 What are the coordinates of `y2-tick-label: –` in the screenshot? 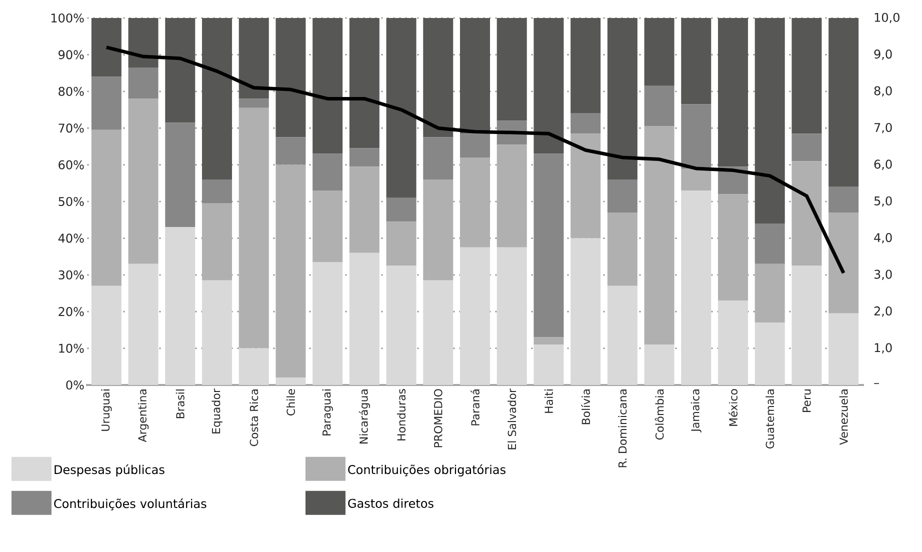 It's located at (876, 383).